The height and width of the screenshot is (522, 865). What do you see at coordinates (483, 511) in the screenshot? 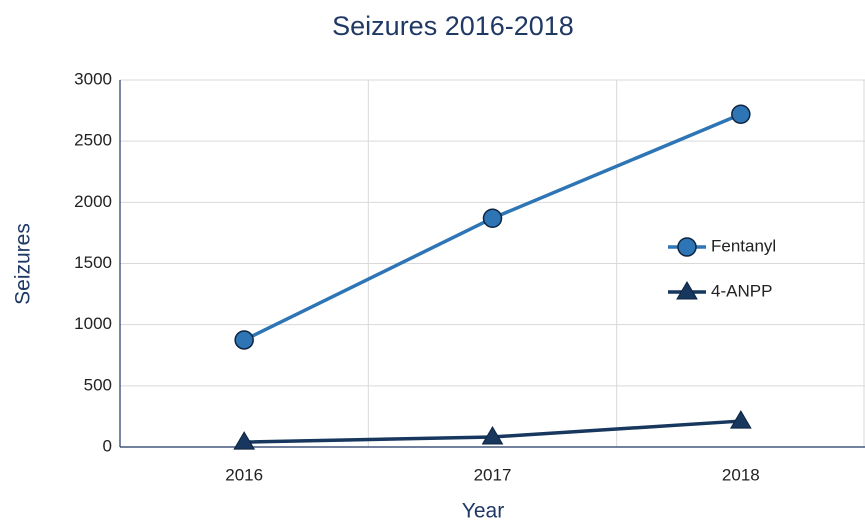
I see `x-axis-title: Year` at bounding box center [483, 511].